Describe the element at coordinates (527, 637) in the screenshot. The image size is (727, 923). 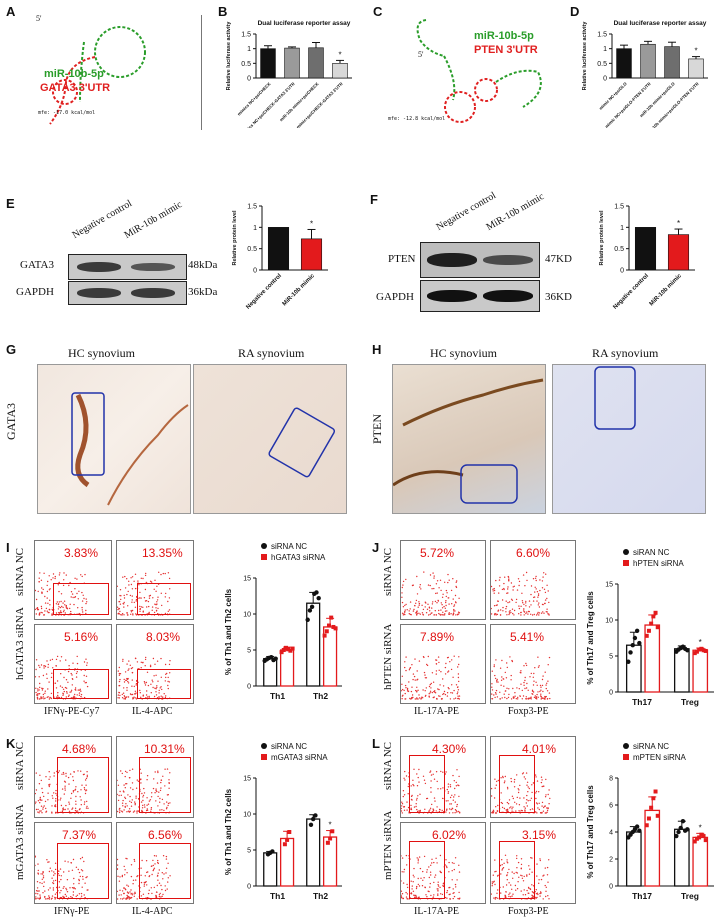
I see `flow-percentage: 5.41%` at that location.